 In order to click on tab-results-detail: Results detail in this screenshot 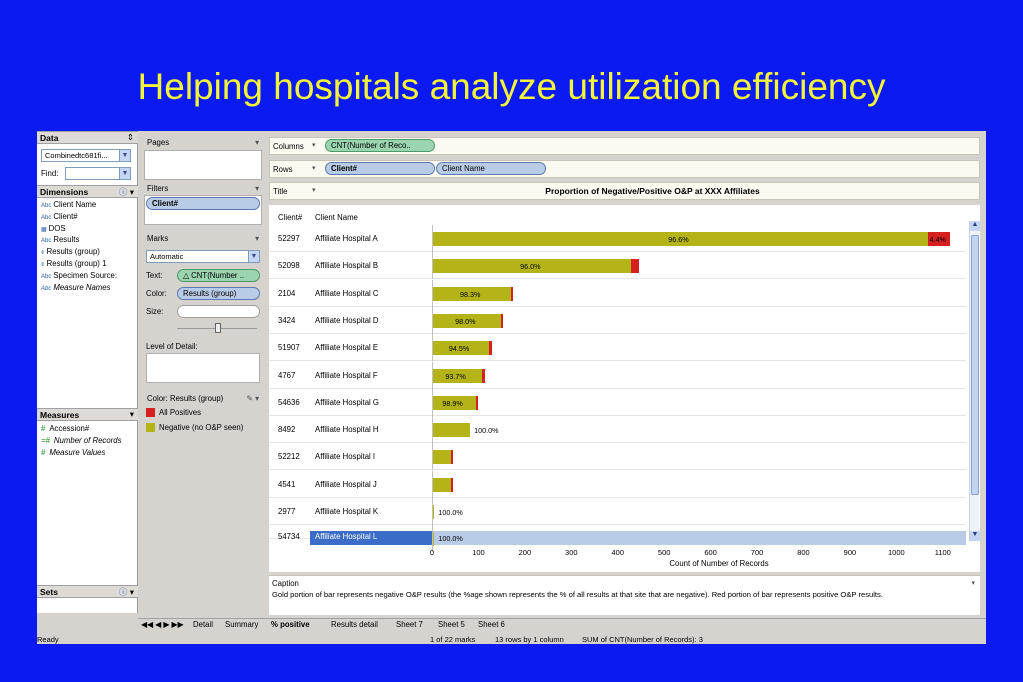, I will do `click(354, 624)`.